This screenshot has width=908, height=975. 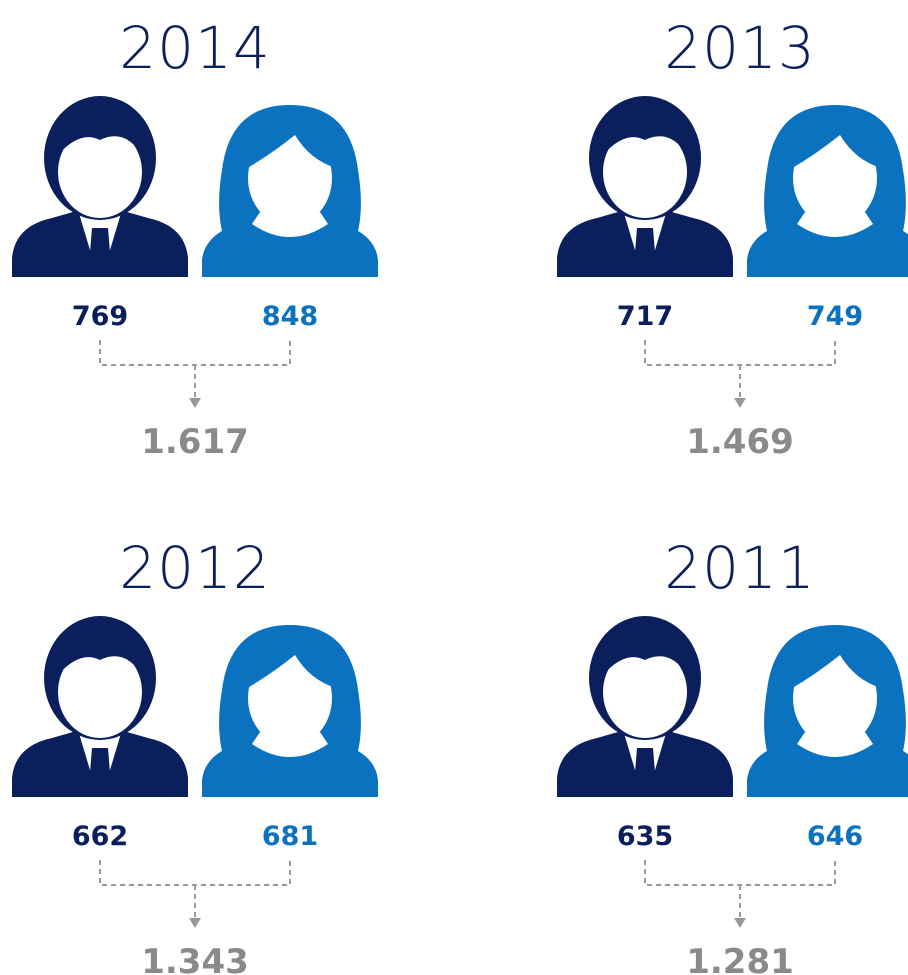 I want to click on women-count: 749, so click(x=835, y=316).